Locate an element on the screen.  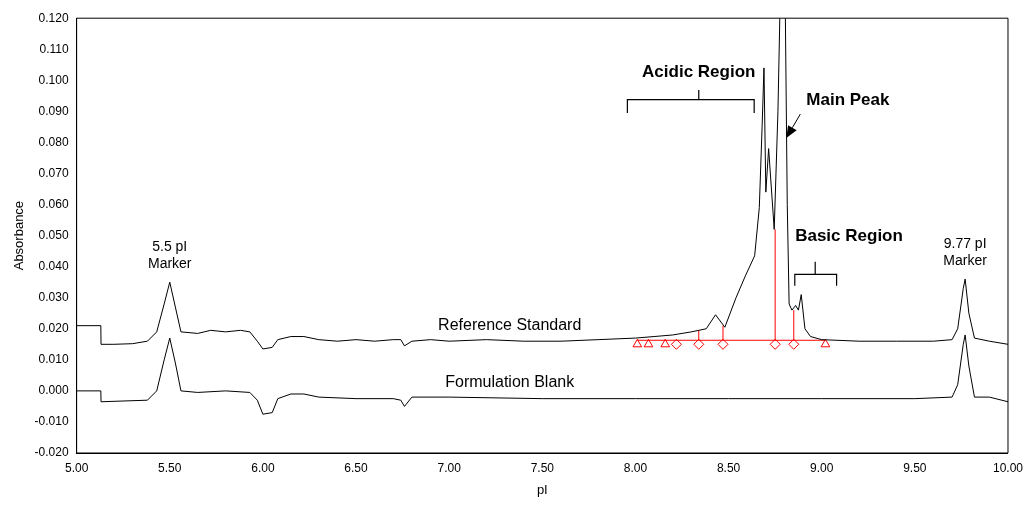
series-label: Reference Standard is located at coordinates (510, 324).